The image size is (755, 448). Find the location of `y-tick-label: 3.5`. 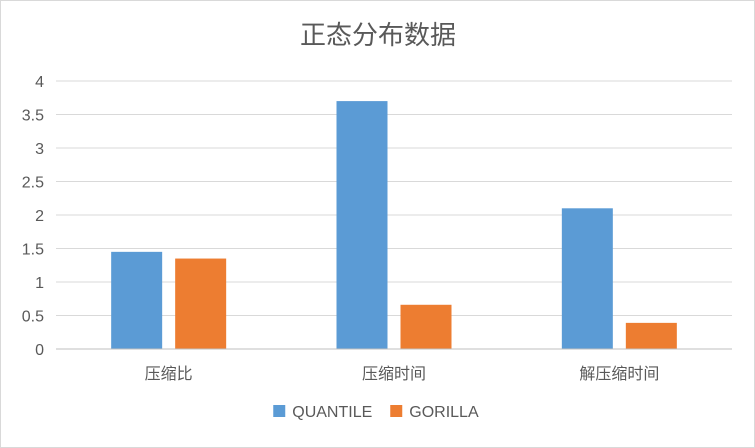

y-tick-label: 3.5 is located at coordinates (33, 116).